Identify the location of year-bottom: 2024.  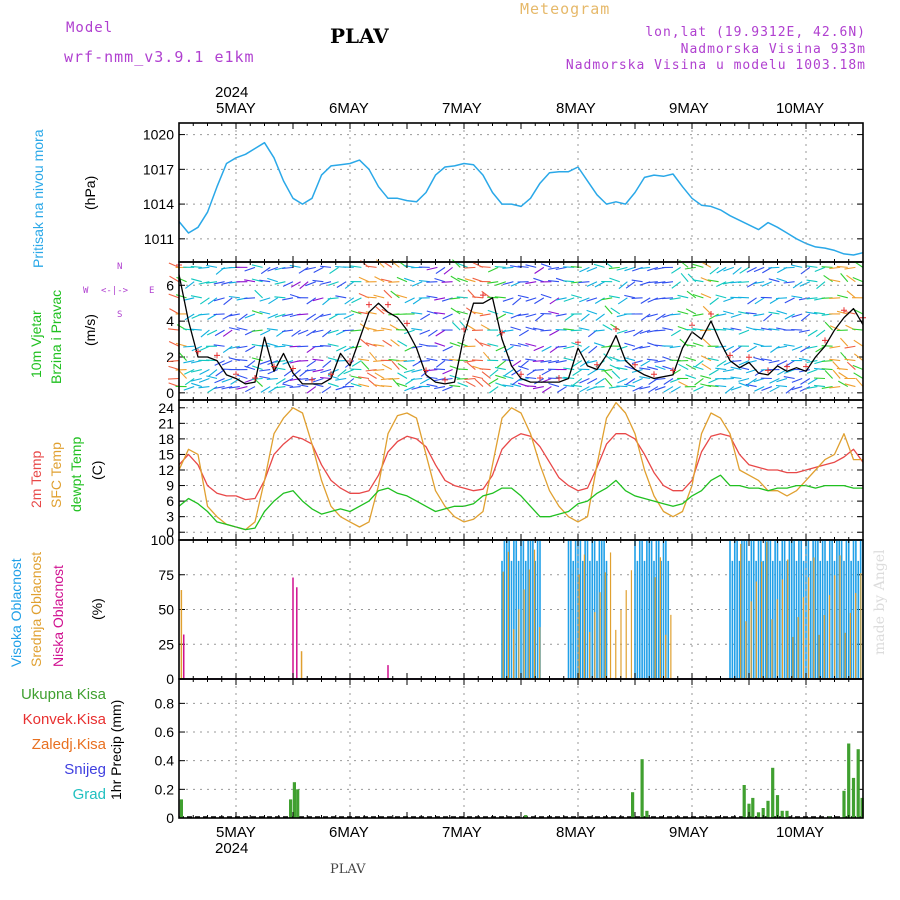
(232, 848).